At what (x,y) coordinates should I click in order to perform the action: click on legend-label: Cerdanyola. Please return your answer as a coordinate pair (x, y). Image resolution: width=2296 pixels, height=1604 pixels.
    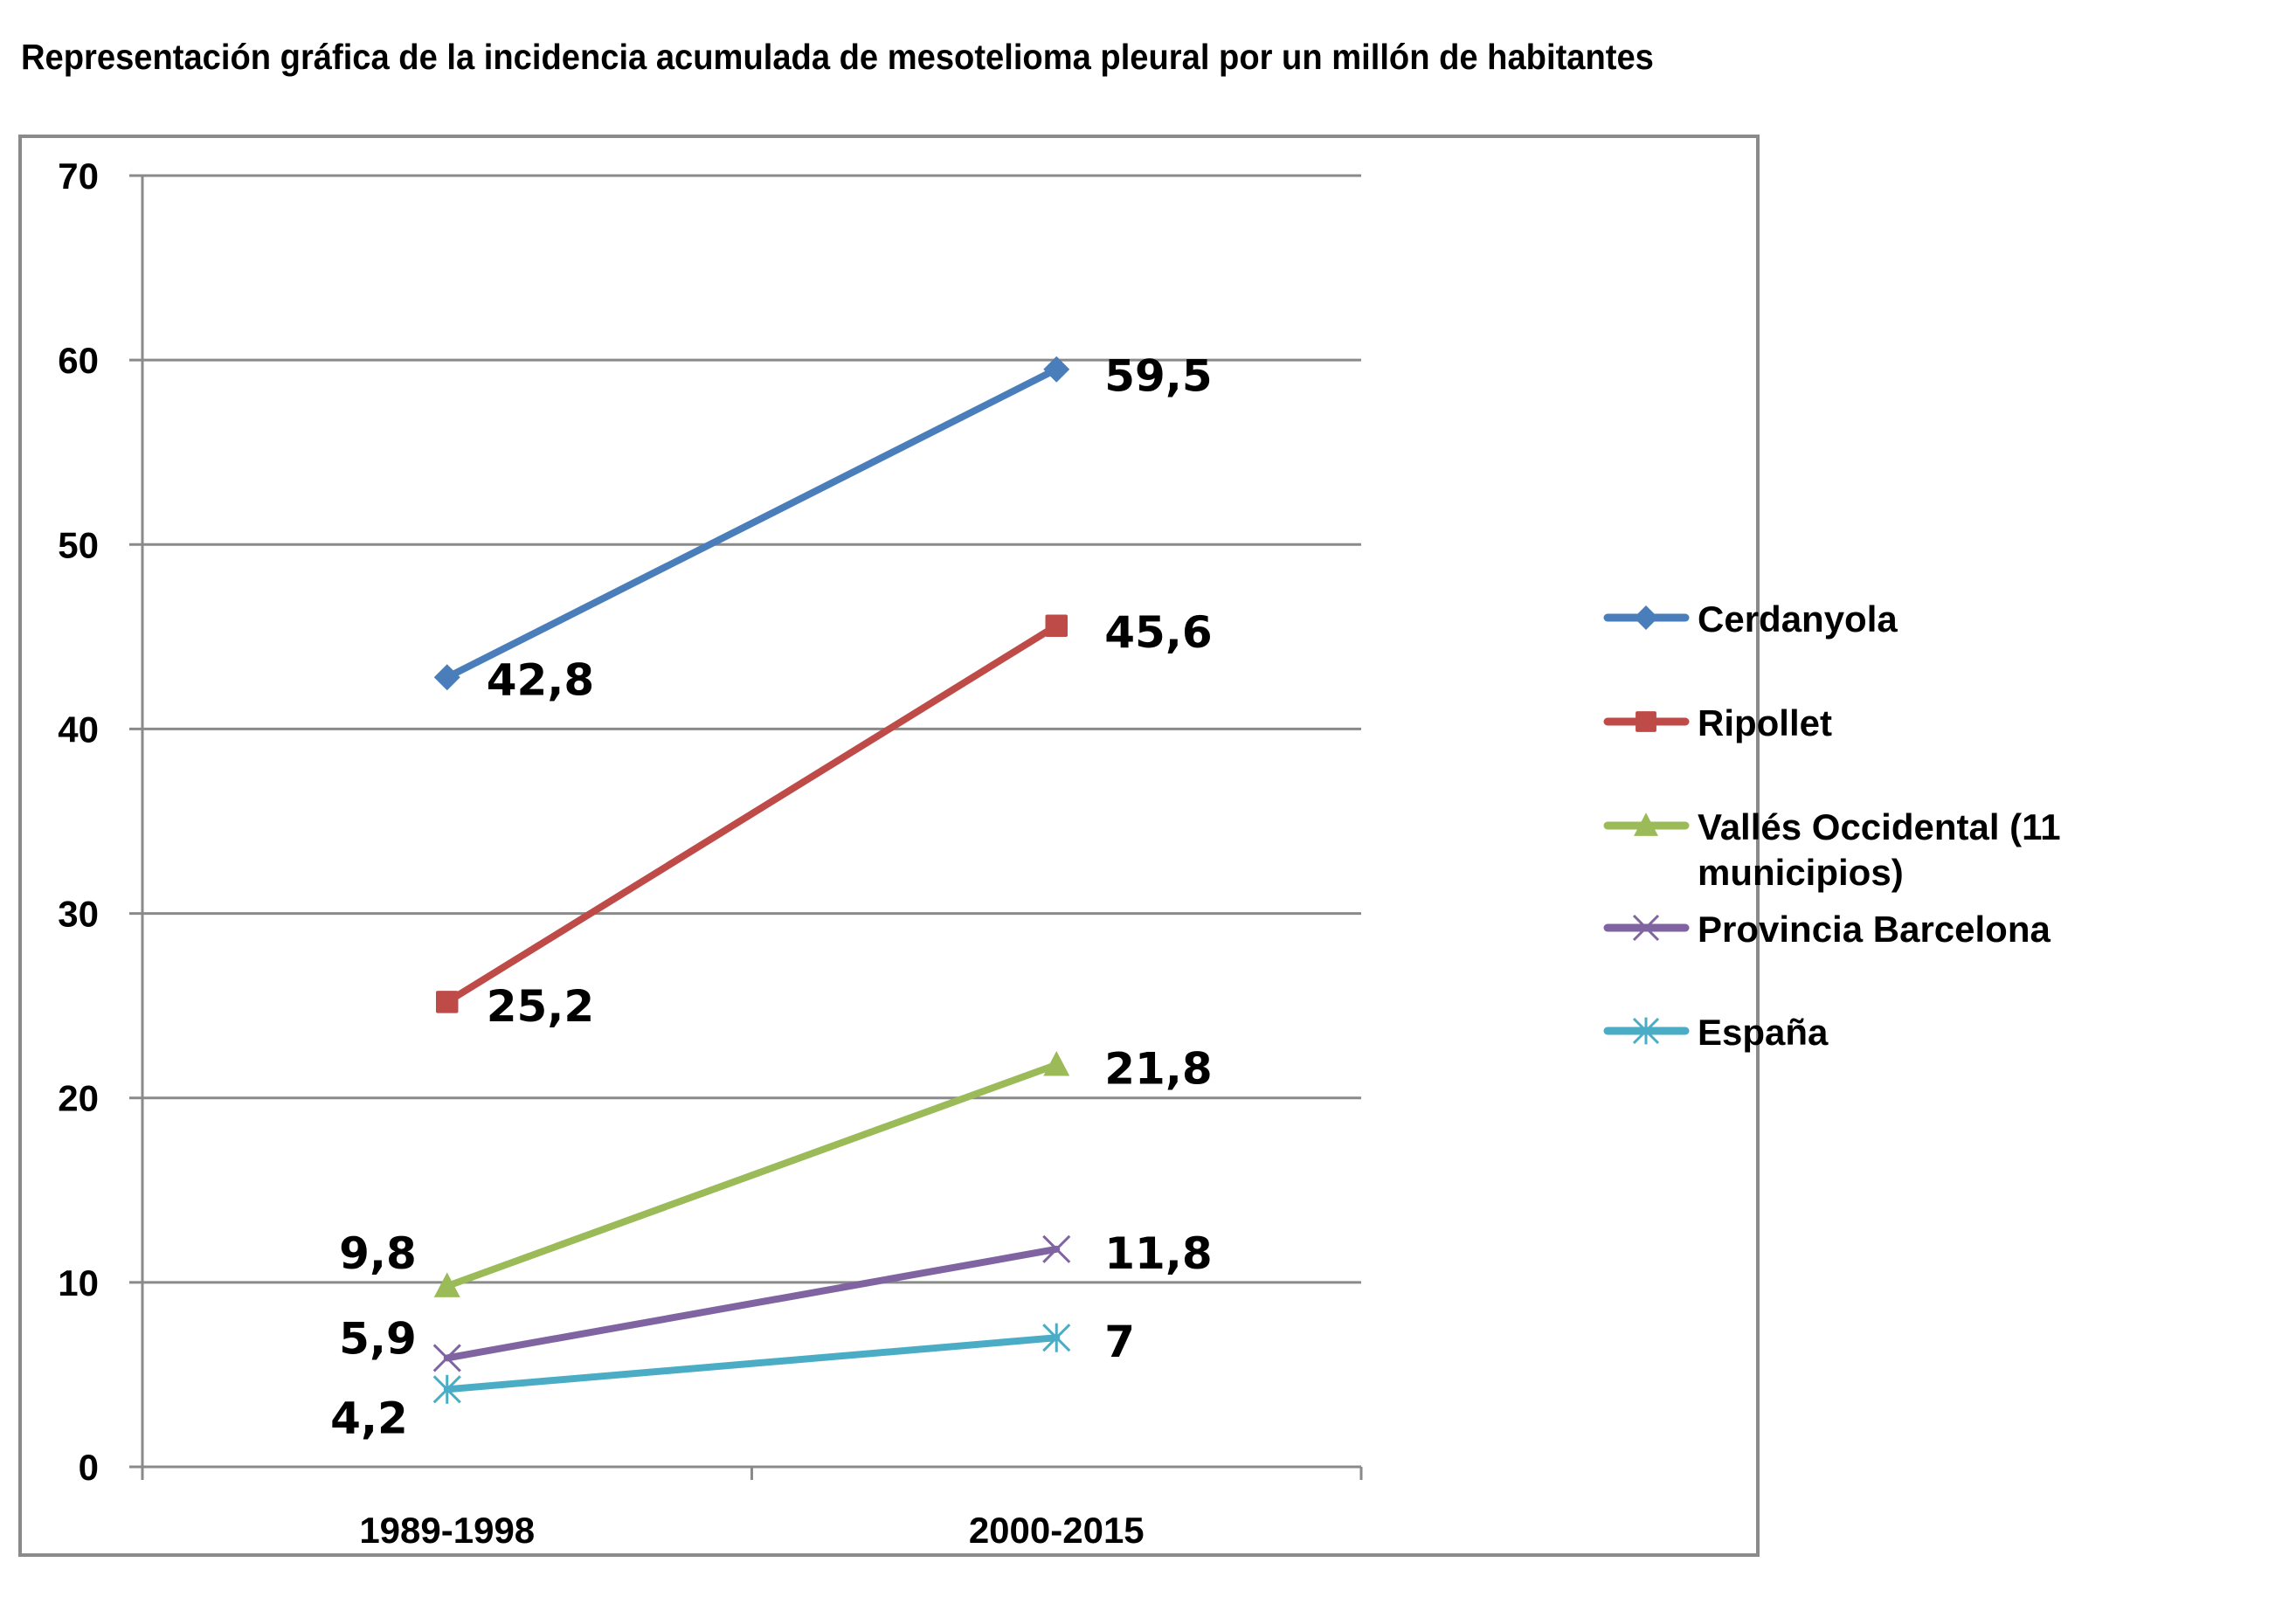
    Looking at the image, I should click on (1798, 619).